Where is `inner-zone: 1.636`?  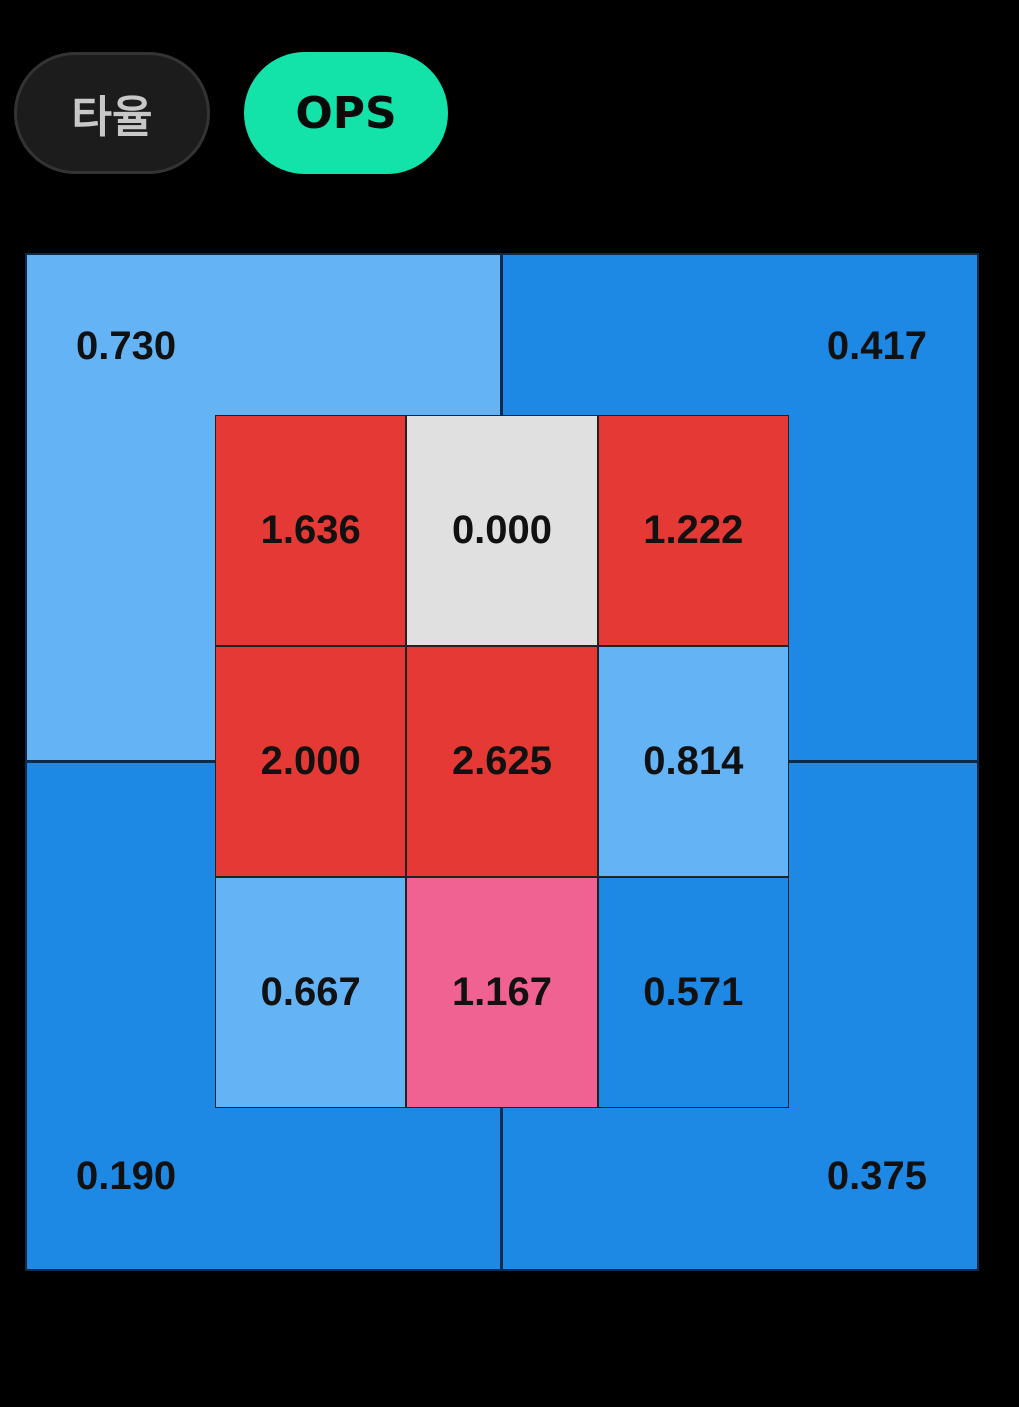 inner-zone: 1.636 is located at coordinates (311, 530).